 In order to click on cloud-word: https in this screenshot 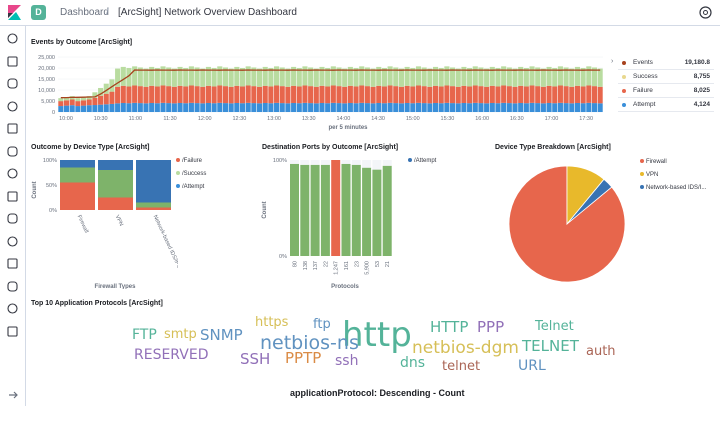, I will do `click(272, 322)`.